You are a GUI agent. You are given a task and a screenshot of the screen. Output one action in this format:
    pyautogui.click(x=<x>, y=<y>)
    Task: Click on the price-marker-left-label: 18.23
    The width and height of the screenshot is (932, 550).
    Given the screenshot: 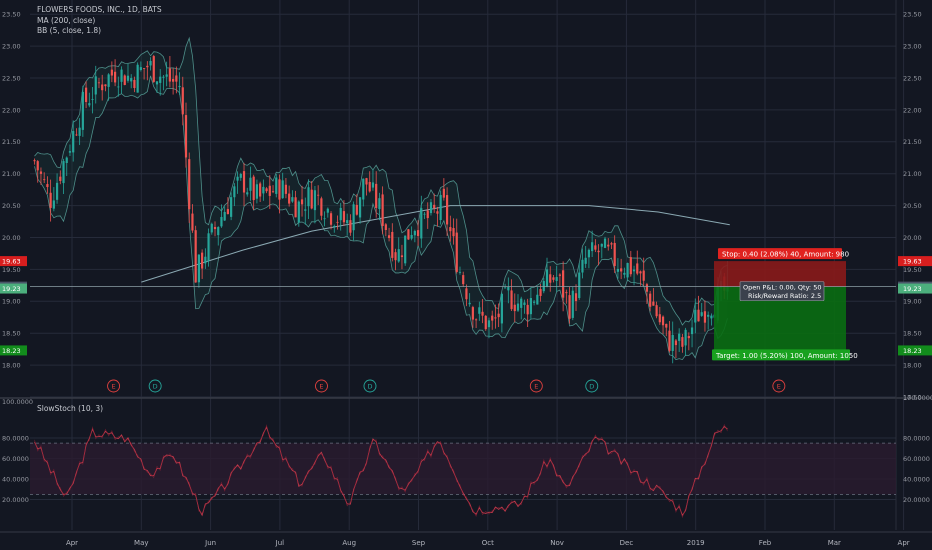 What is the action you would take?
    pyautogui.click(x=11, y=351)
    